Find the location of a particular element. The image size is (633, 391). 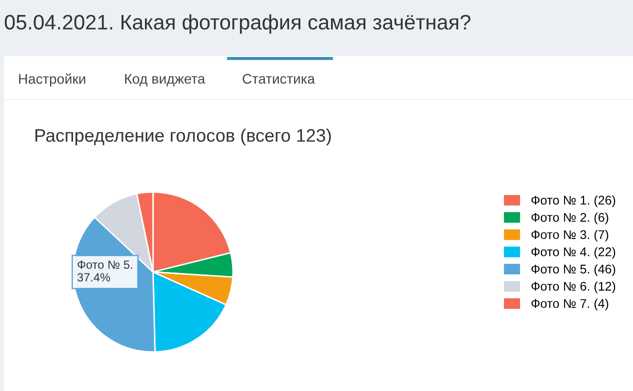

text: Настройки is located at coordinates (52, 80).